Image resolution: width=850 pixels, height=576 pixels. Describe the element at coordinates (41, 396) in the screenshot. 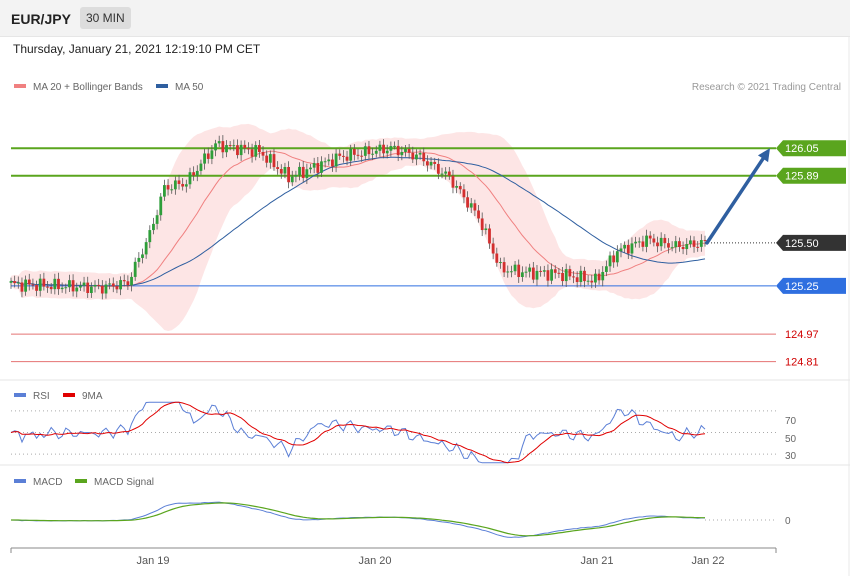

I see `legend-label-rsi: RSI` at that location.